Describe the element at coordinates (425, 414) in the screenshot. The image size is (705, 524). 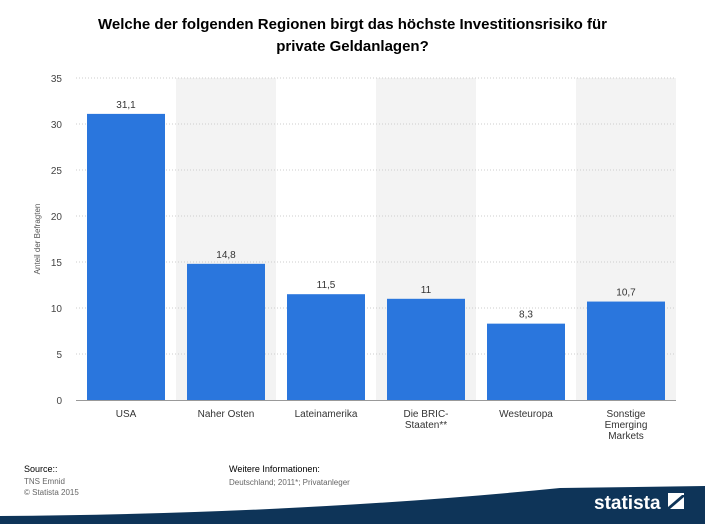
I see `x-tick-label: Die BRIC-` at that location.